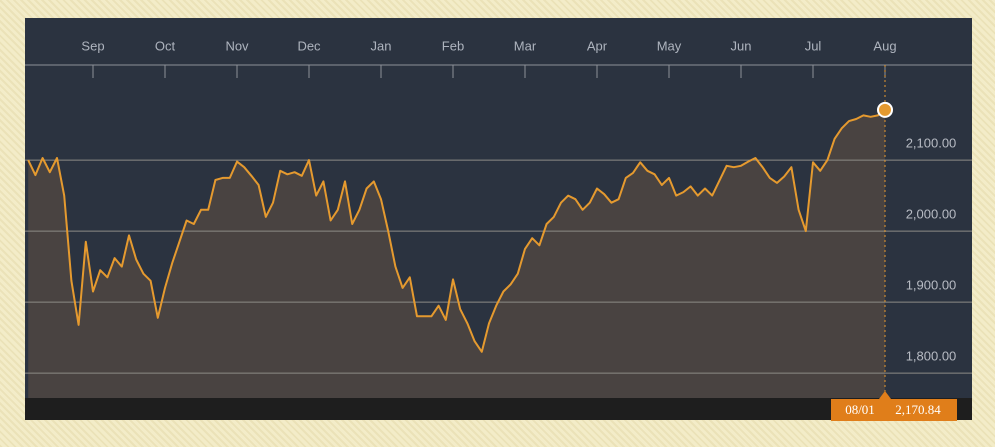 The image size is (995, 447). Describe the element at coordinates (525, 45) in the screenshot. I see `x-tick-label: Mar` at that location.